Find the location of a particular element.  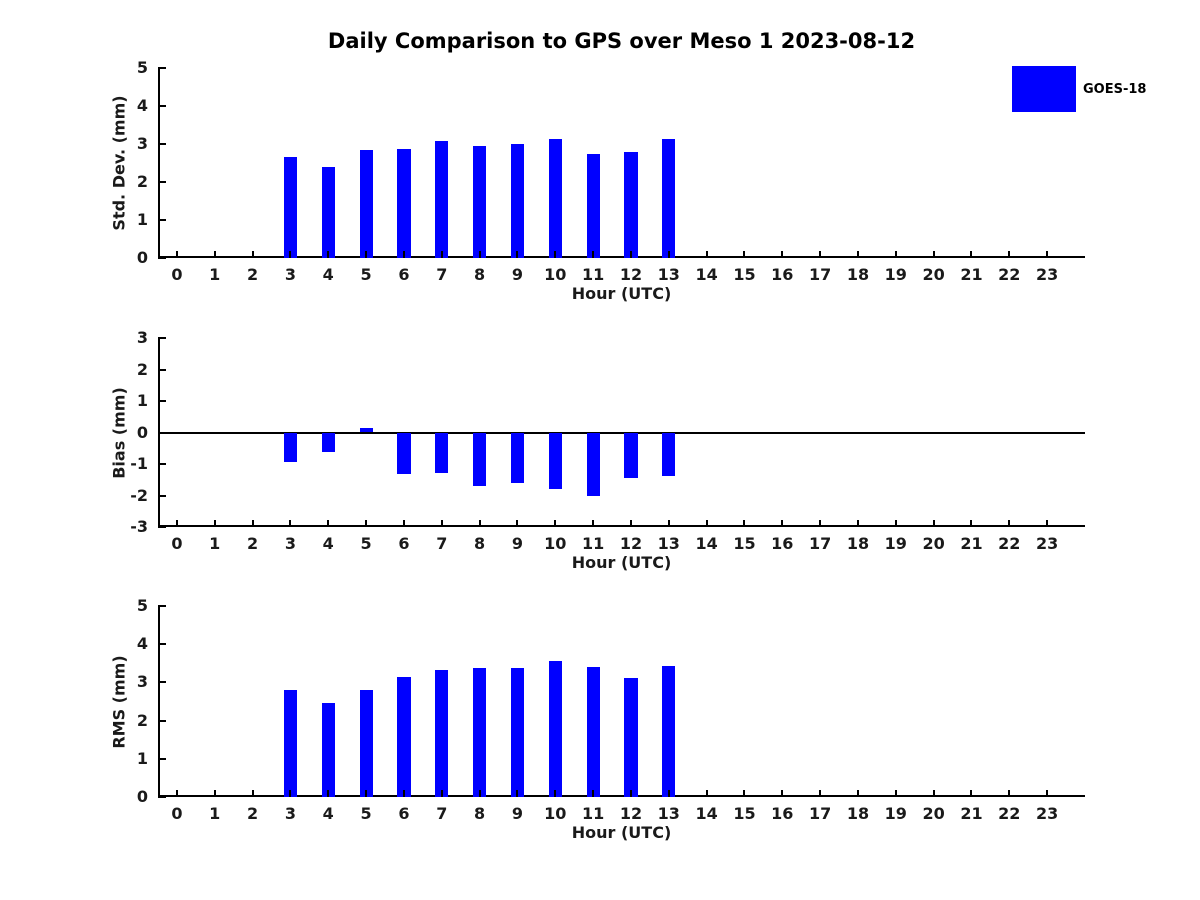

y-tick-label: 2 is located at coordinates (142, 720).